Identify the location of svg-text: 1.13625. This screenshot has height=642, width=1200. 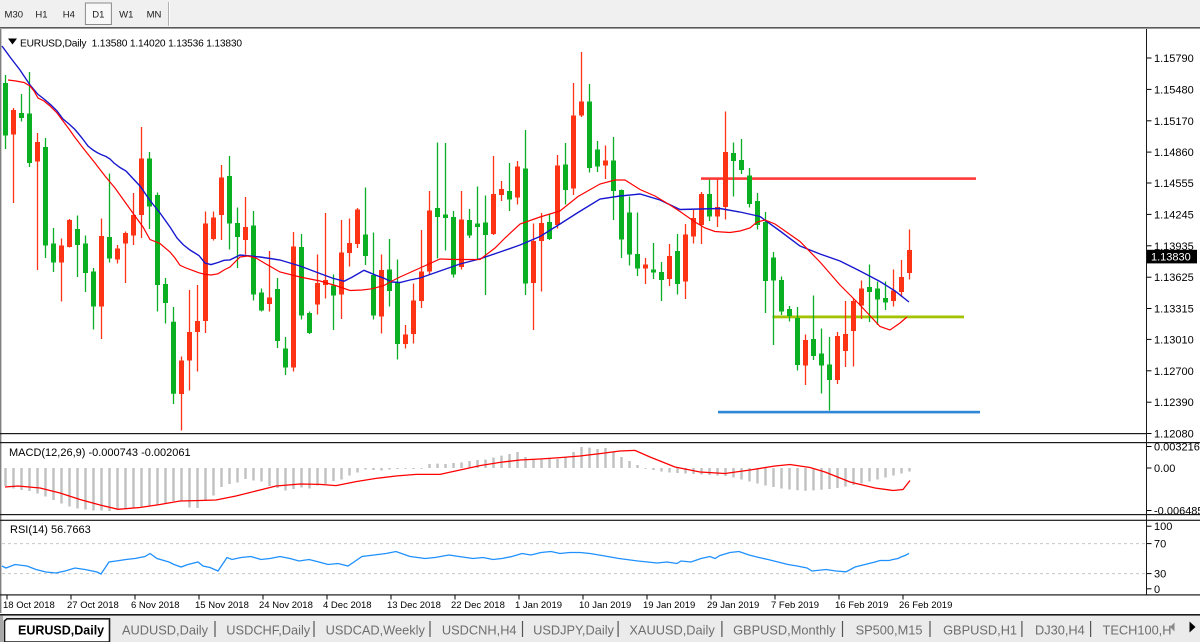
(1174, 278).